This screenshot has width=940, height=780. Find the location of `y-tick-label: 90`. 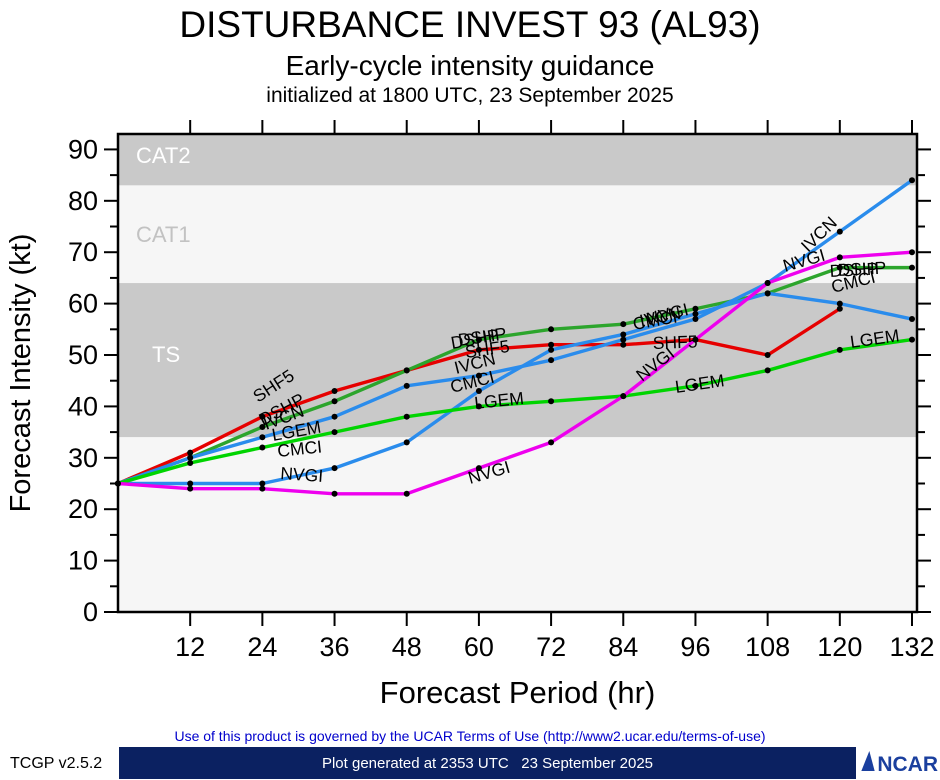

y-tick-label: 90 is located at coordinates (83, 149).